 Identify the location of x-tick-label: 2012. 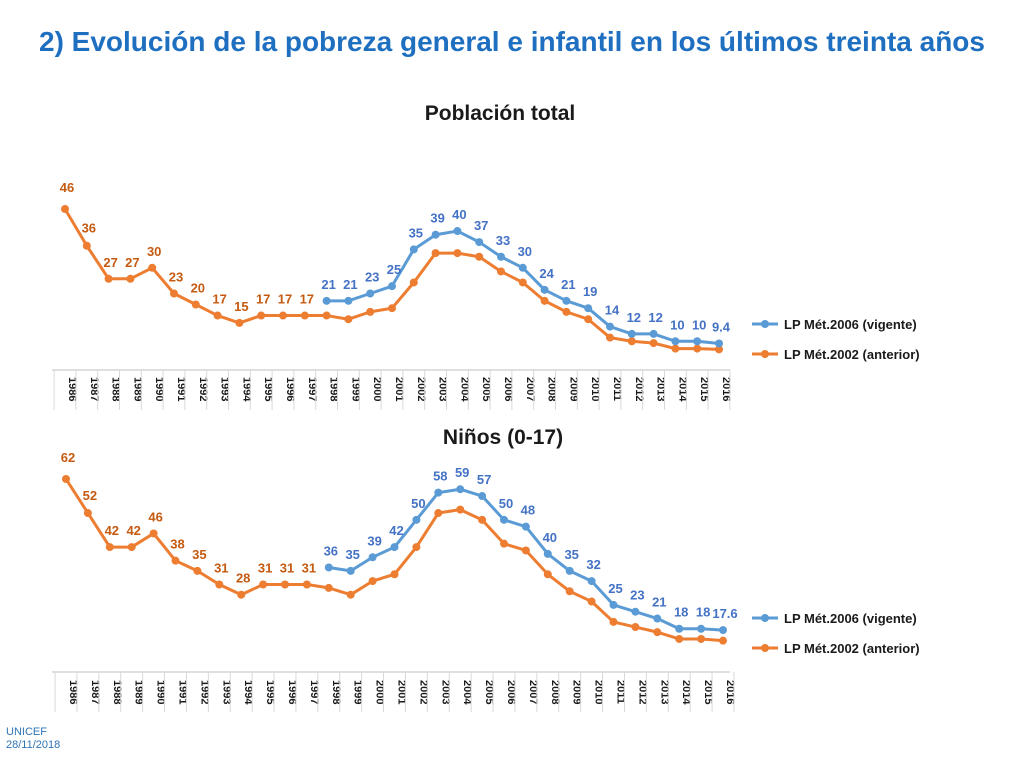
(639, 389).